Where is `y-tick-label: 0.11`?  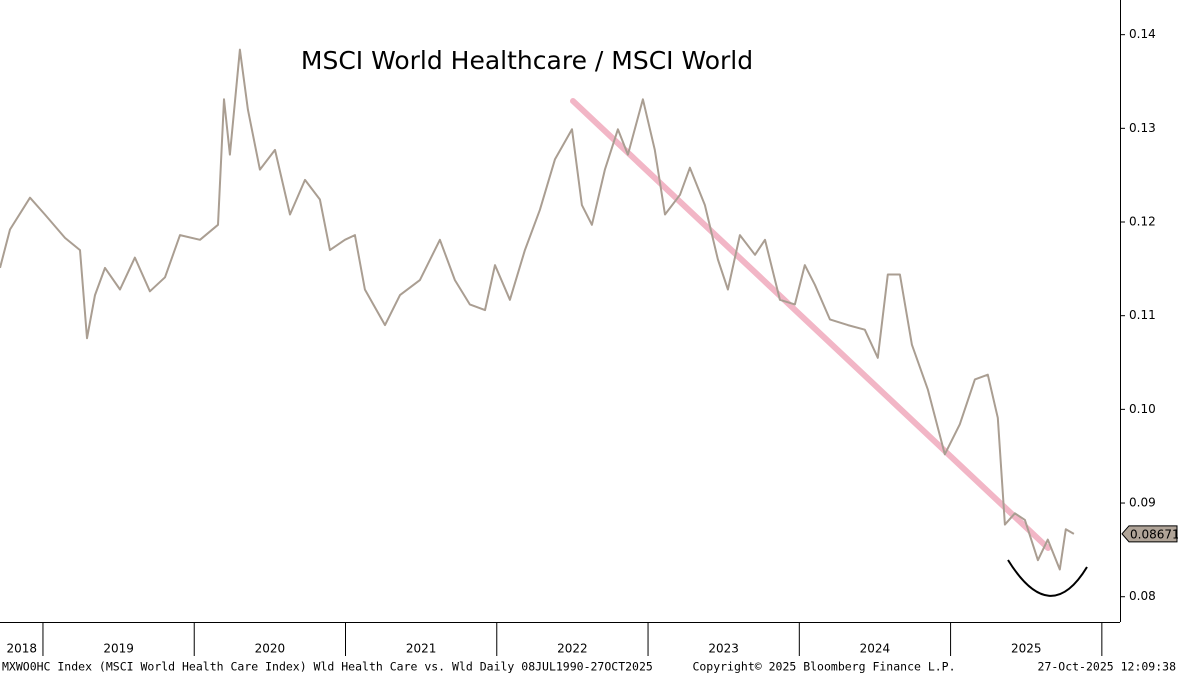 y-tick-label: 0.11 is located at coordinates (1142, 315).